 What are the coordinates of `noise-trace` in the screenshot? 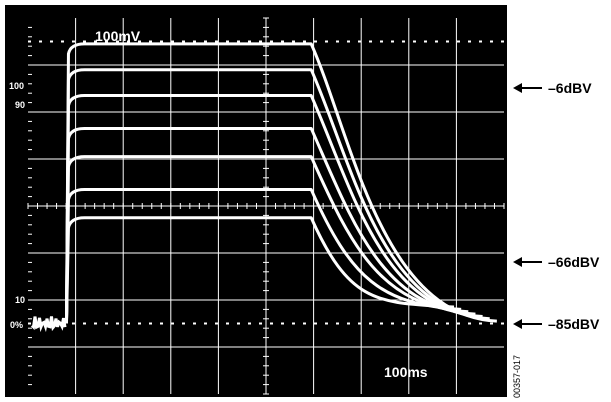 It's located at (48, 324).